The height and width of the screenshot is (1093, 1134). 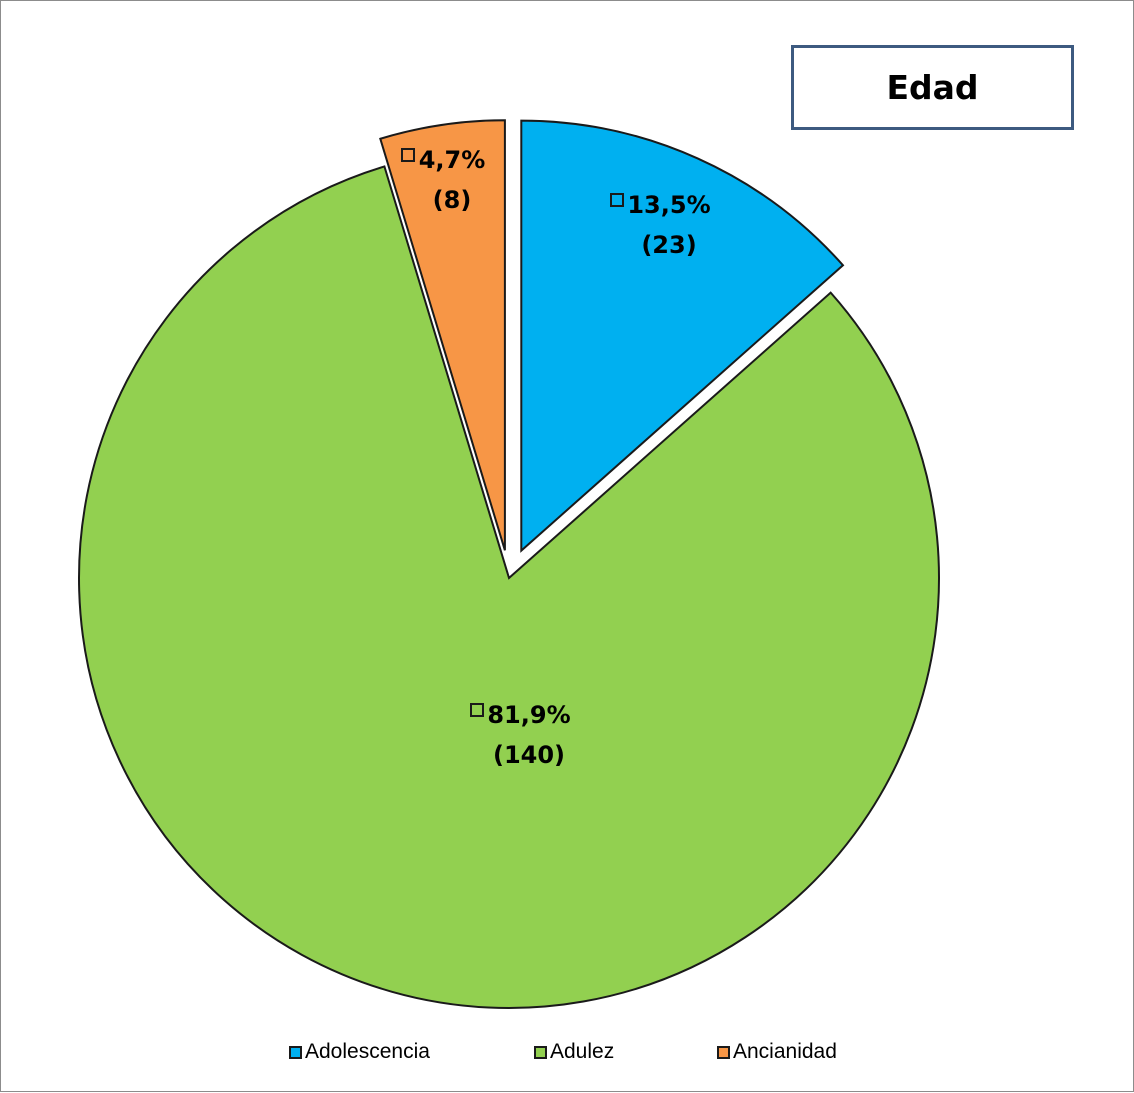 I want to click on legend-item-adulez: Adulez, so click(x=574, y=1052).